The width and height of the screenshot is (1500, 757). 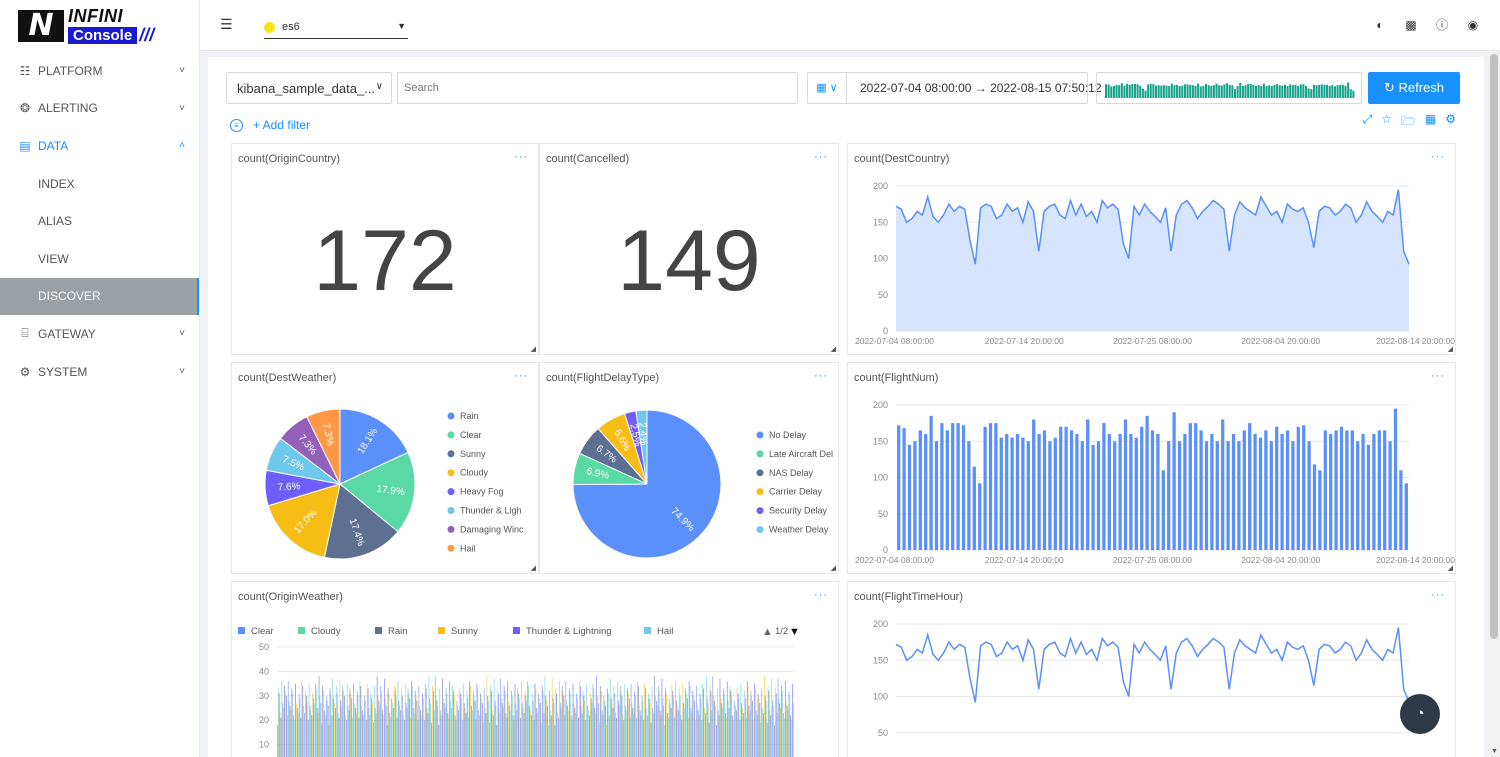 I want to click on chart-widget-button: ◔, so click(x=1420, y=714).